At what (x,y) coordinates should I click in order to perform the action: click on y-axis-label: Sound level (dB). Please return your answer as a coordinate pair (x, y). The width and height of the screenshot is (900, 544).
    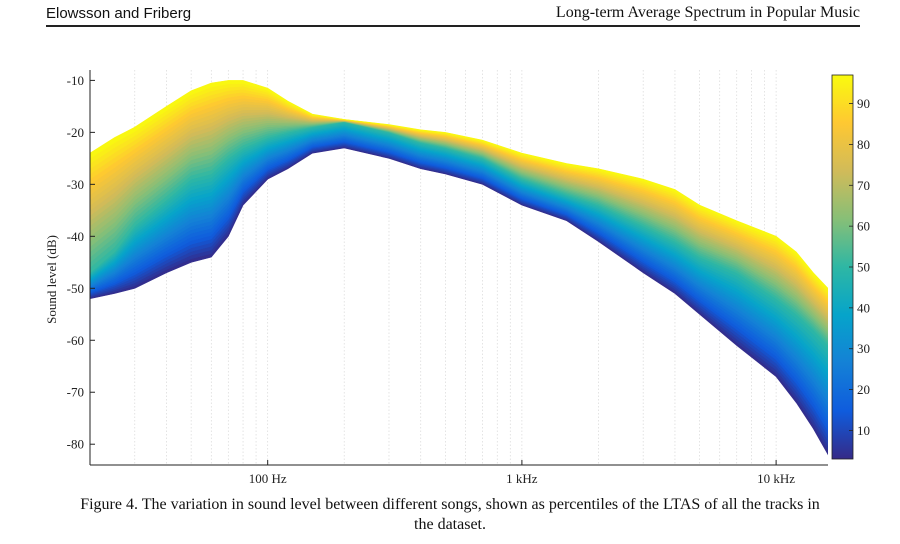
    Looking at the image, I should click on (51, 279).